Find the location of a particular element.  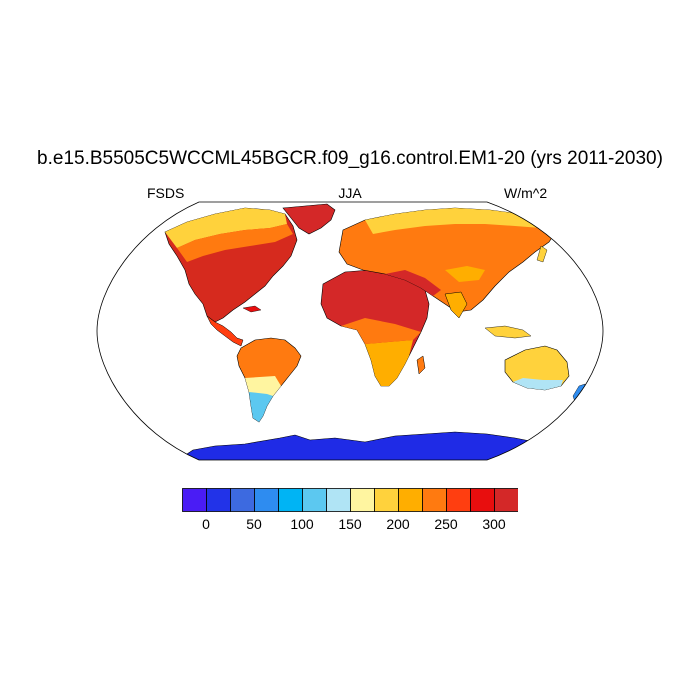

south-america-mid-band is located at coordinates (263, 386).